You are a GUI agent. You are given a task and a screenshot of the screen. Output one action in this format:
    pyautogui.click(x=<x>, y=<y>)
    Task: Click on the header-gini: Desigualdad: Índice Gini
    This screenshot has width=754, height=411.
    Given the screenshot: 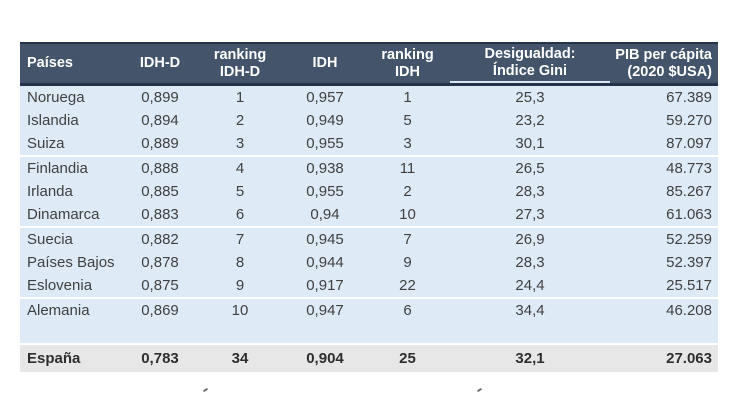 What is the action you would take?
    pyautogui.click(x=530, y=63)
    